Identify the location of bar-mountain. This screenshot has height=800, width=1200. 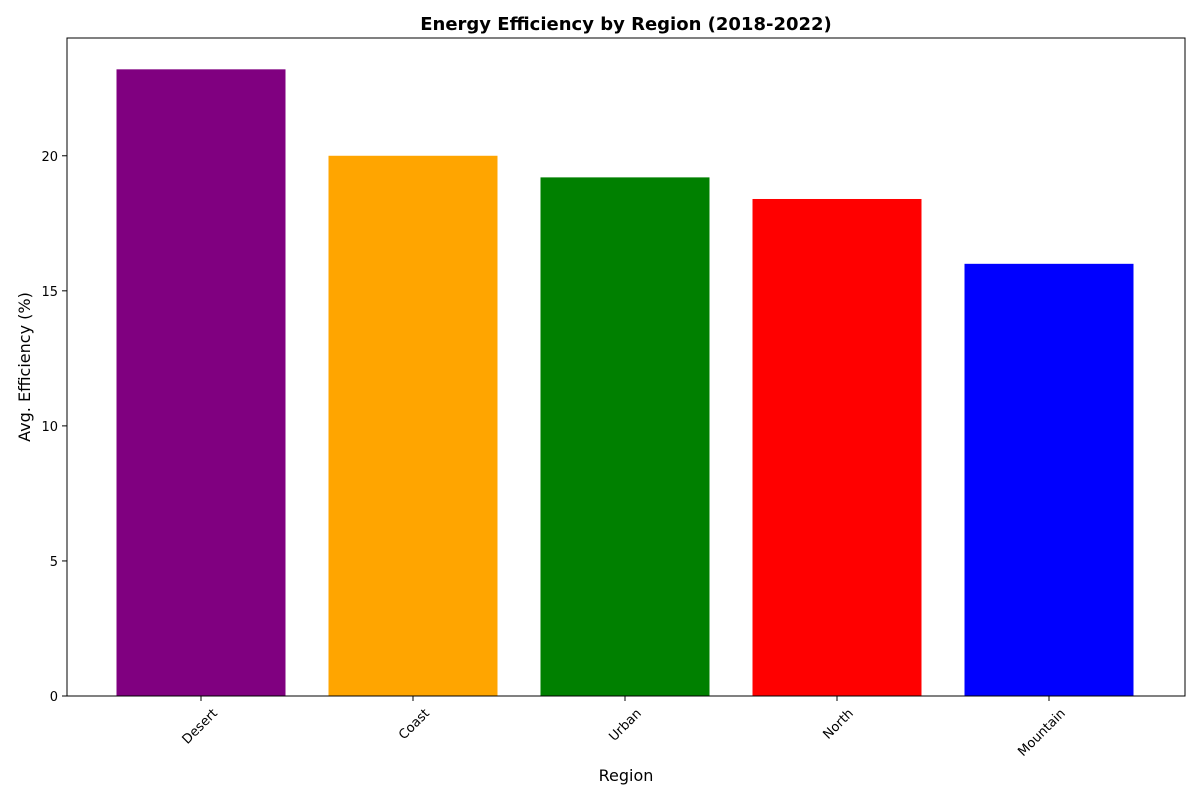
(1049, 479).